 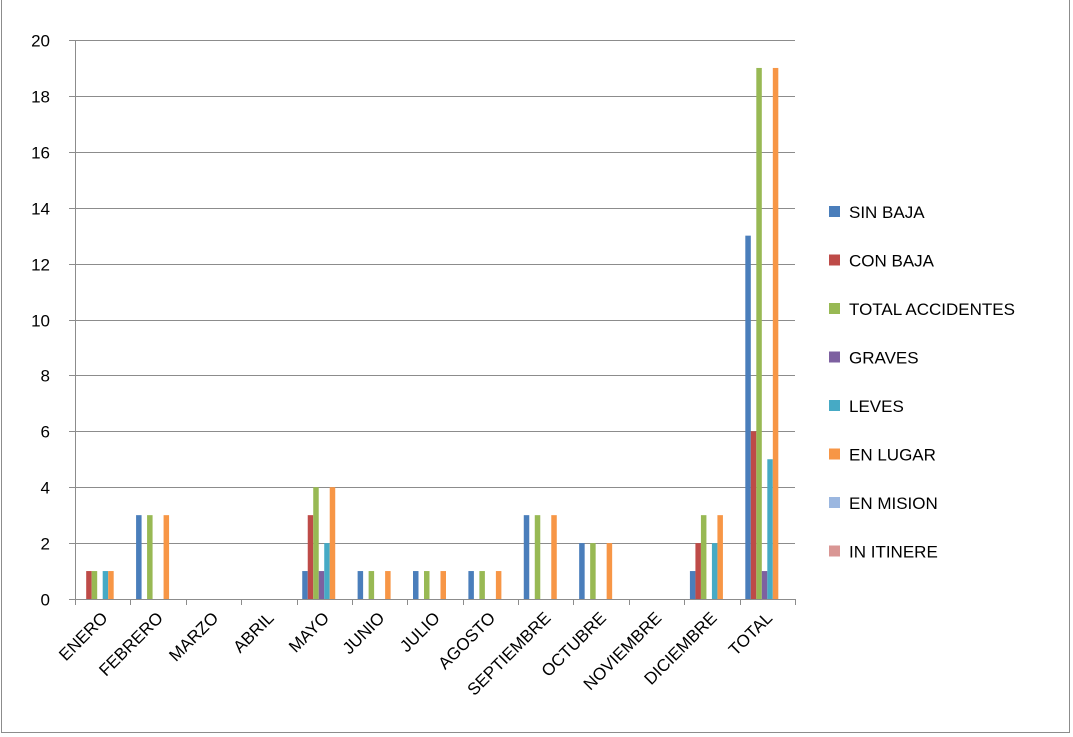 What do you see at coordinates (45, 544) in the screenshot?
I see `y-tick-label: 2` at bounding box center [45, 544].